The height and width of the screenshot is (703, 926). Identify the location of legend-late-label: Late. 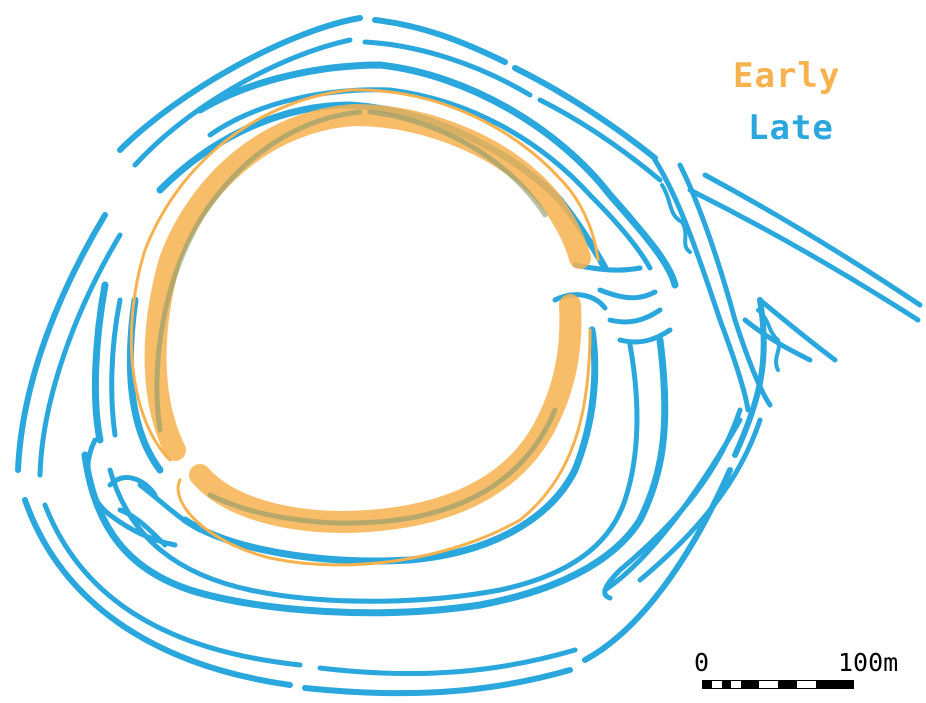
(791, 128).